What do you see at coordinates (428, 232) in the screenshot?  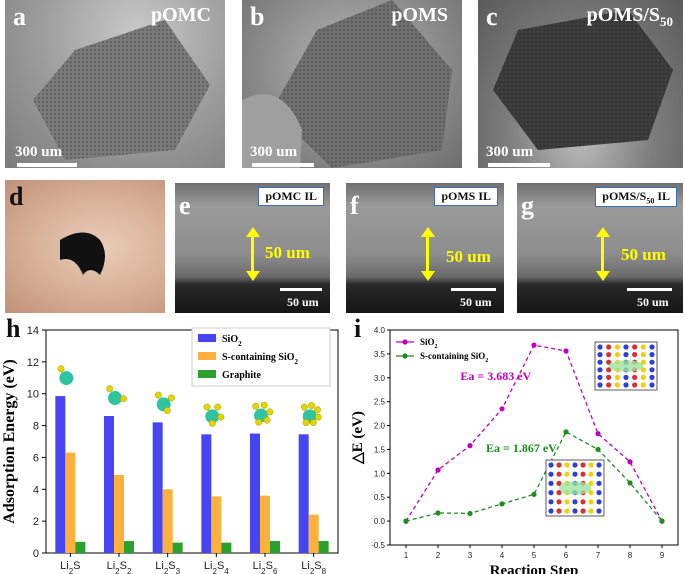 I see `arrow-up-icon` at bounding box center [428, 232].